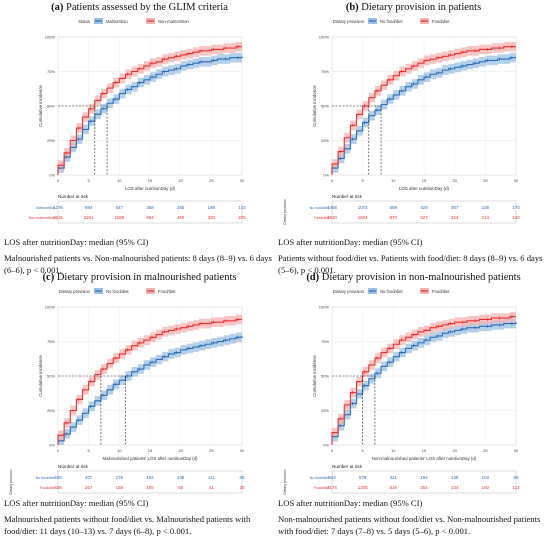  I want to click on risk-cell: 307, so click(455, 207).